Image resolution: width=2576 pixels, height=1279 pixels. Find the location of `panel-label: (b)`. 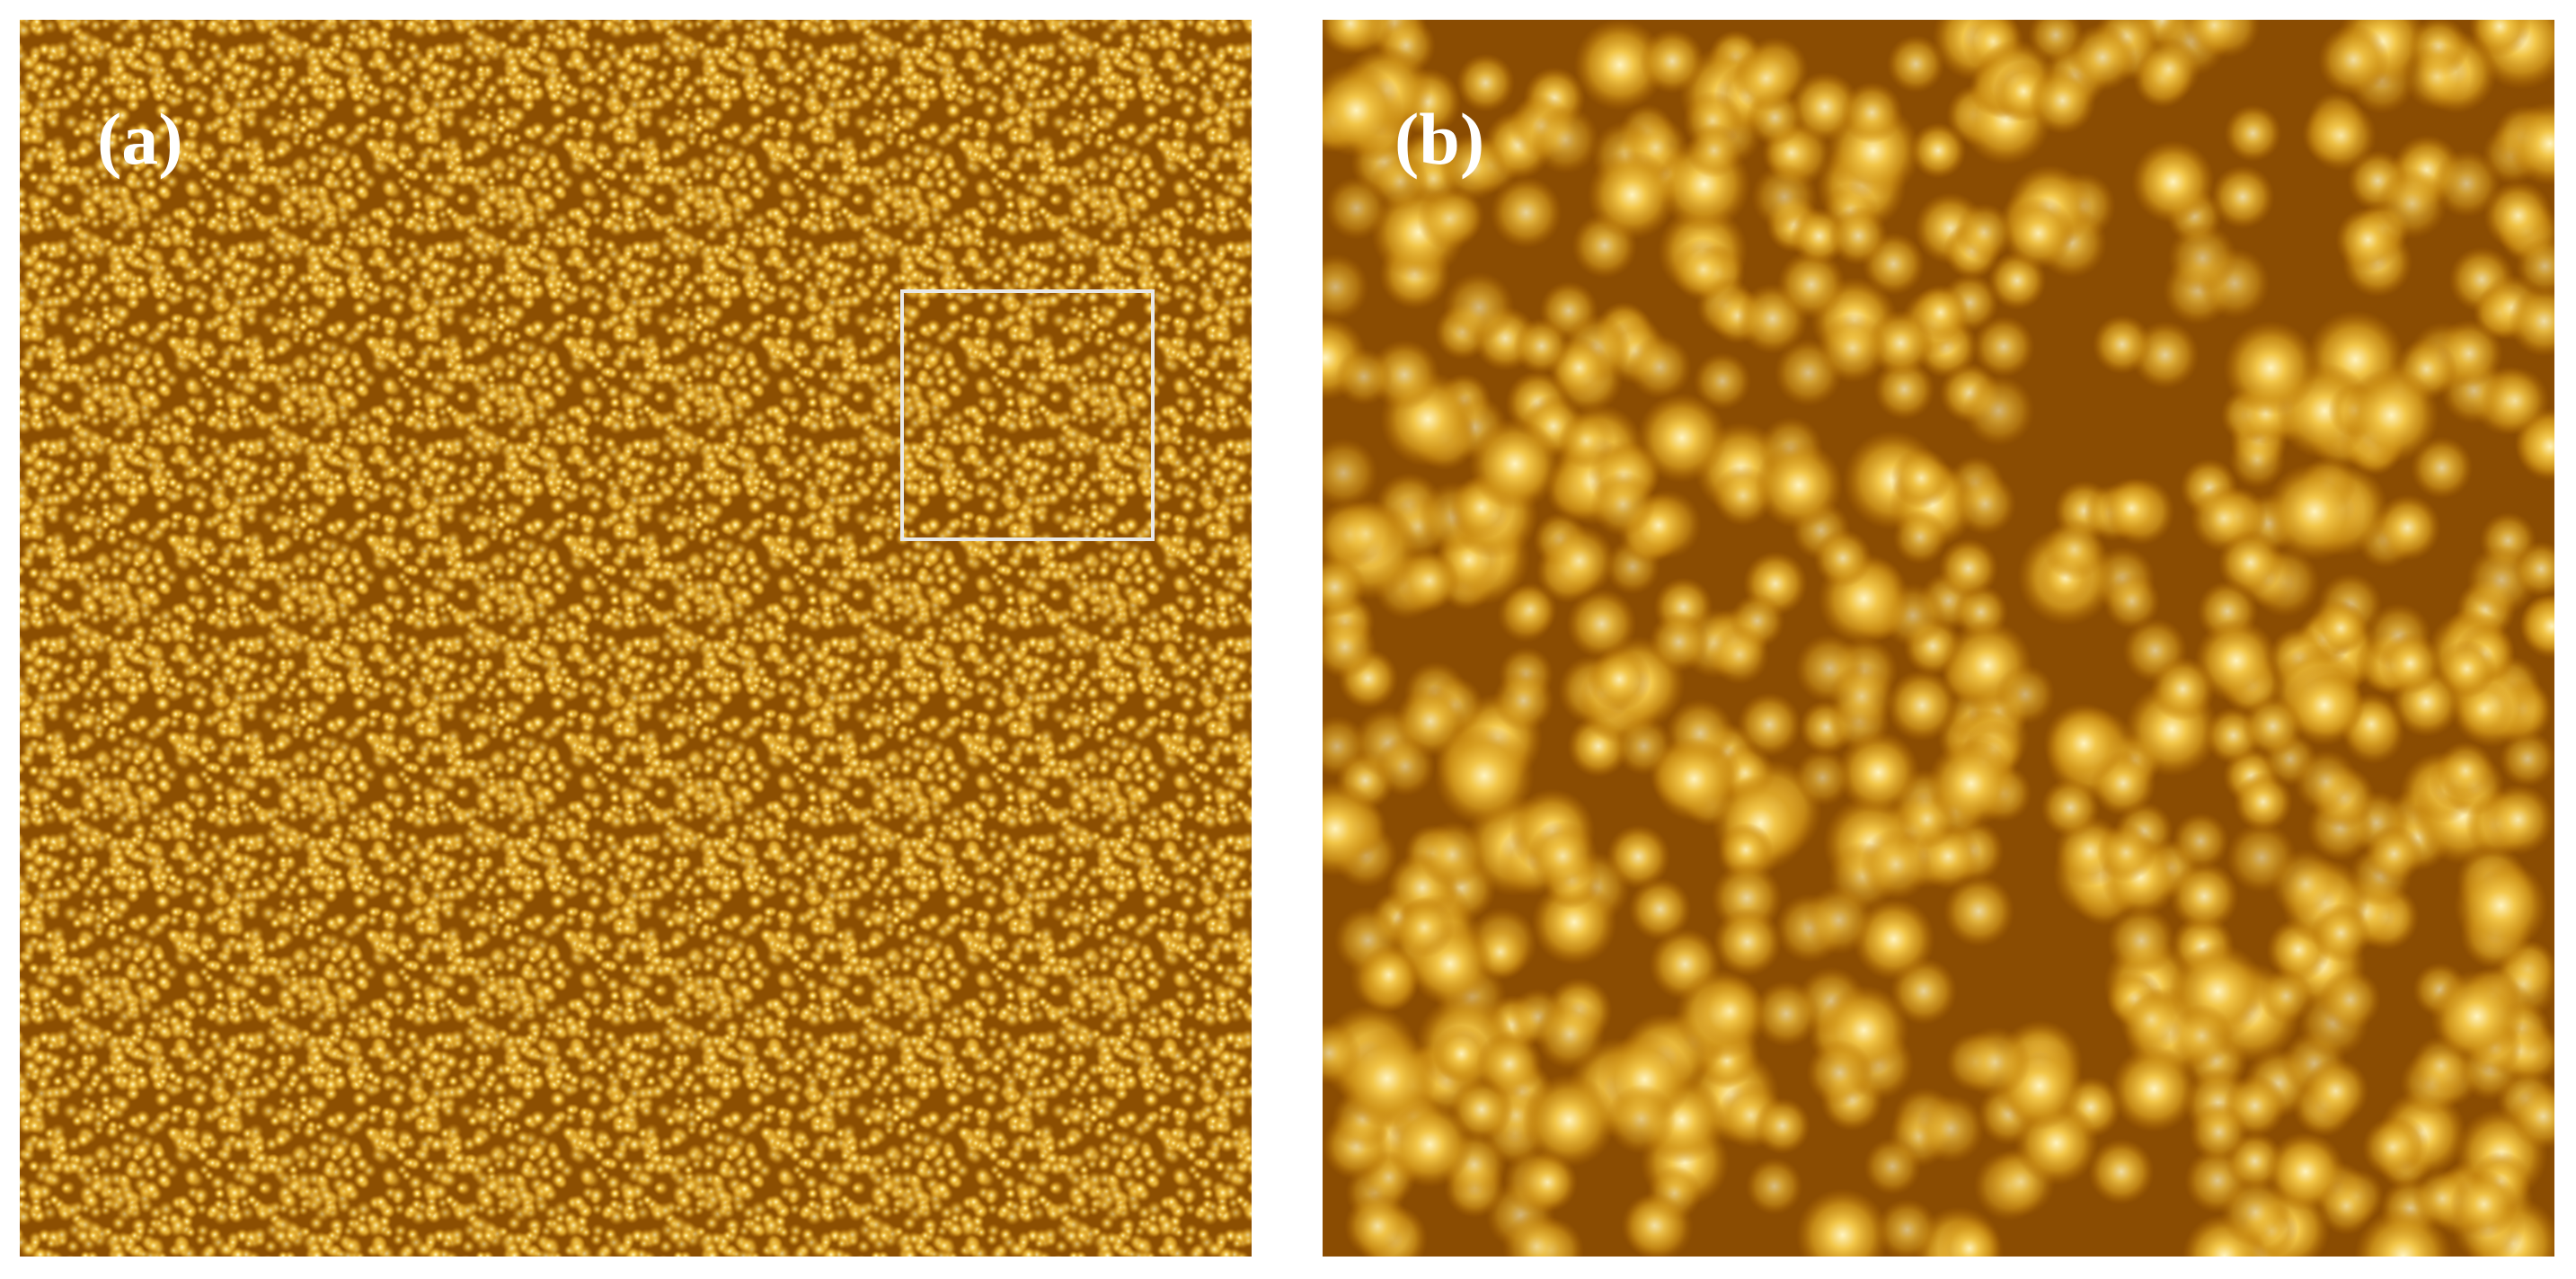

panel-label: (b) is located at coordinates (1439, 139).